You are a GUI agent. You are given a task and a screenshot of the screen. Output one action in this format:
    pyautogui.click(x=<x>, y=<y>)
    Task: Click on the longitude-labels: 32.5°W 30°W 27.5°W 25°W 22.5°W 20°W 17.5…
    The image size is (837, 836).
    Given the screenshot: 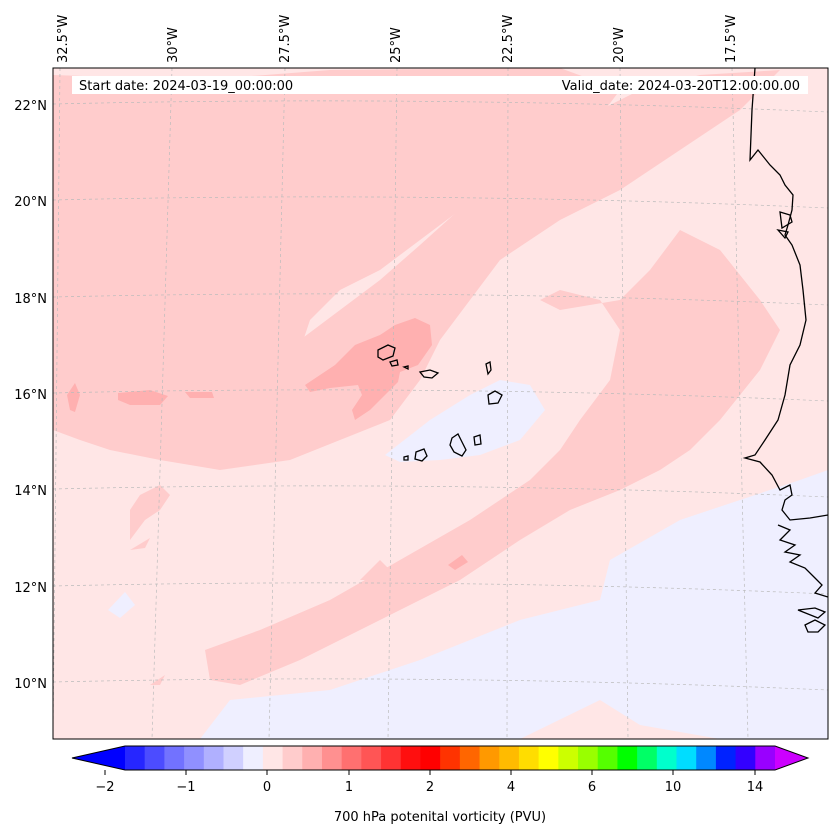 What is the action you would take?
    pyautogui.click(x=397, y=39)
    